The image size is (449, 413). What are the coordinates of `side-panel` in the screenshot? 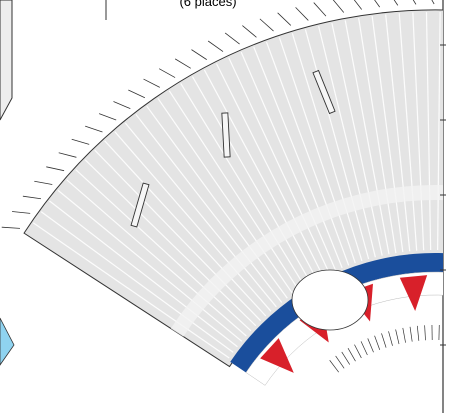 It's located at (6, 60).